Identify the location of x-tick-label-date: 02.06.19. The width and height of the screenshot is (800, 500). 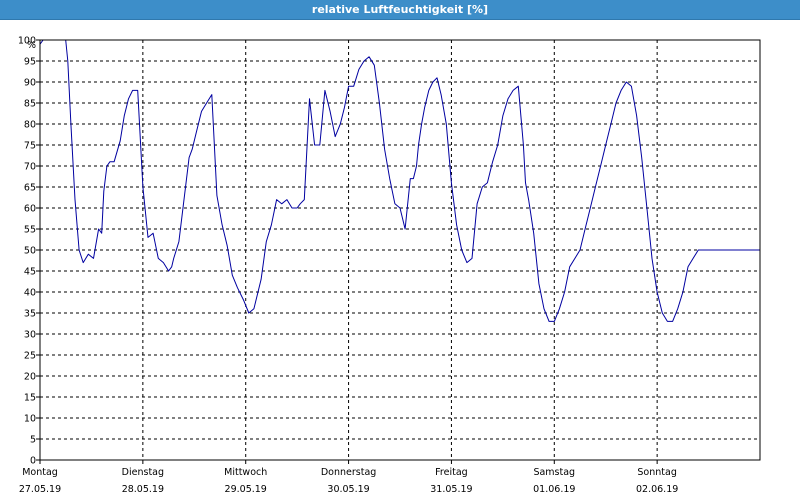
(657, 489).